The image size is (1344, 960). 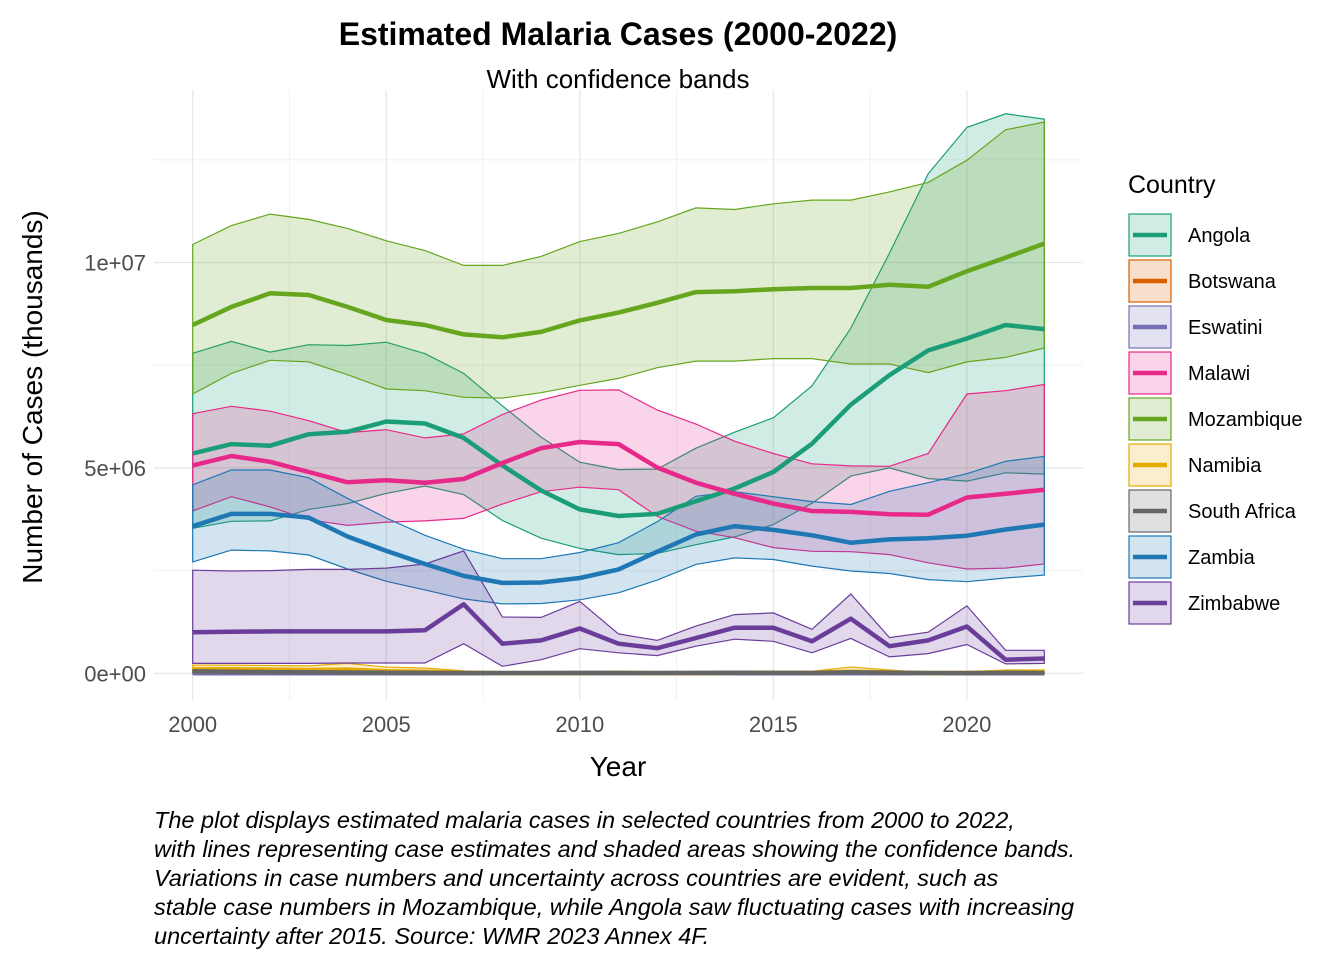 I want to click on legend-item: Malawi, so click(x=1189, y=373).